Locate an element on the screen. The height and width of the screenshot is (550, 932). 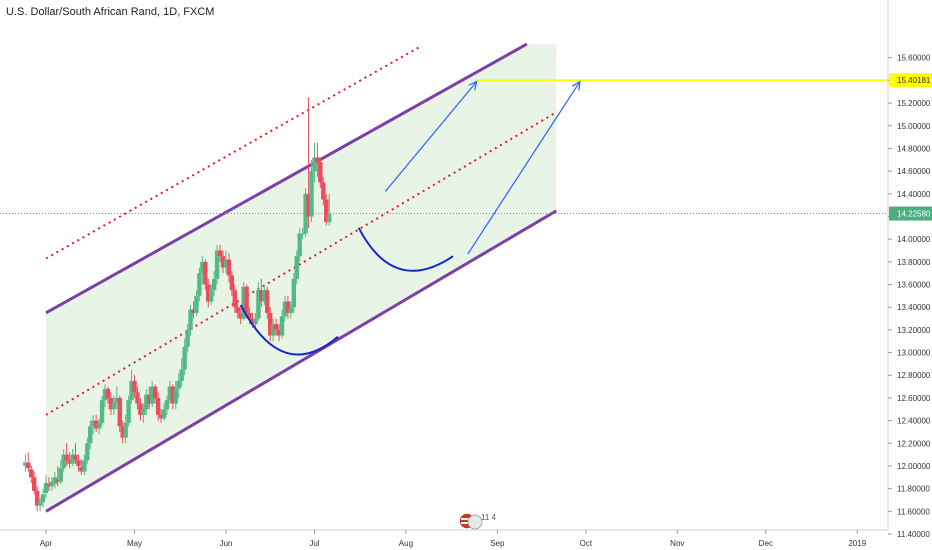
target-price-label: 15.40181 is located at coordinates (914, 80).